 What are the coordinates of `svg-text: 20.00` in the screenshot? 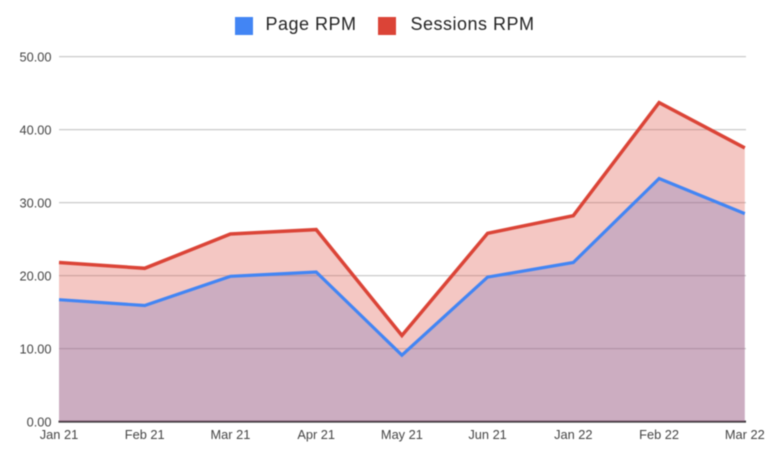 It's located at (35, 275).